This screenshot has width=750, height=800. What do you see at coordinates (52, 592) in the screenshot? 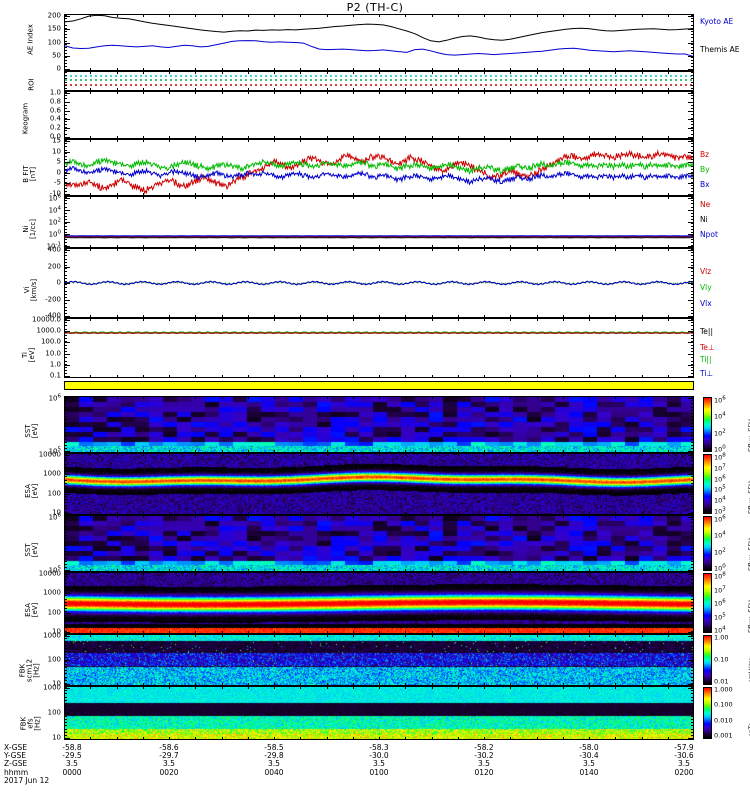
I see `y-tick-esa-lower-1: 1000` at bounding box center [52, 592].